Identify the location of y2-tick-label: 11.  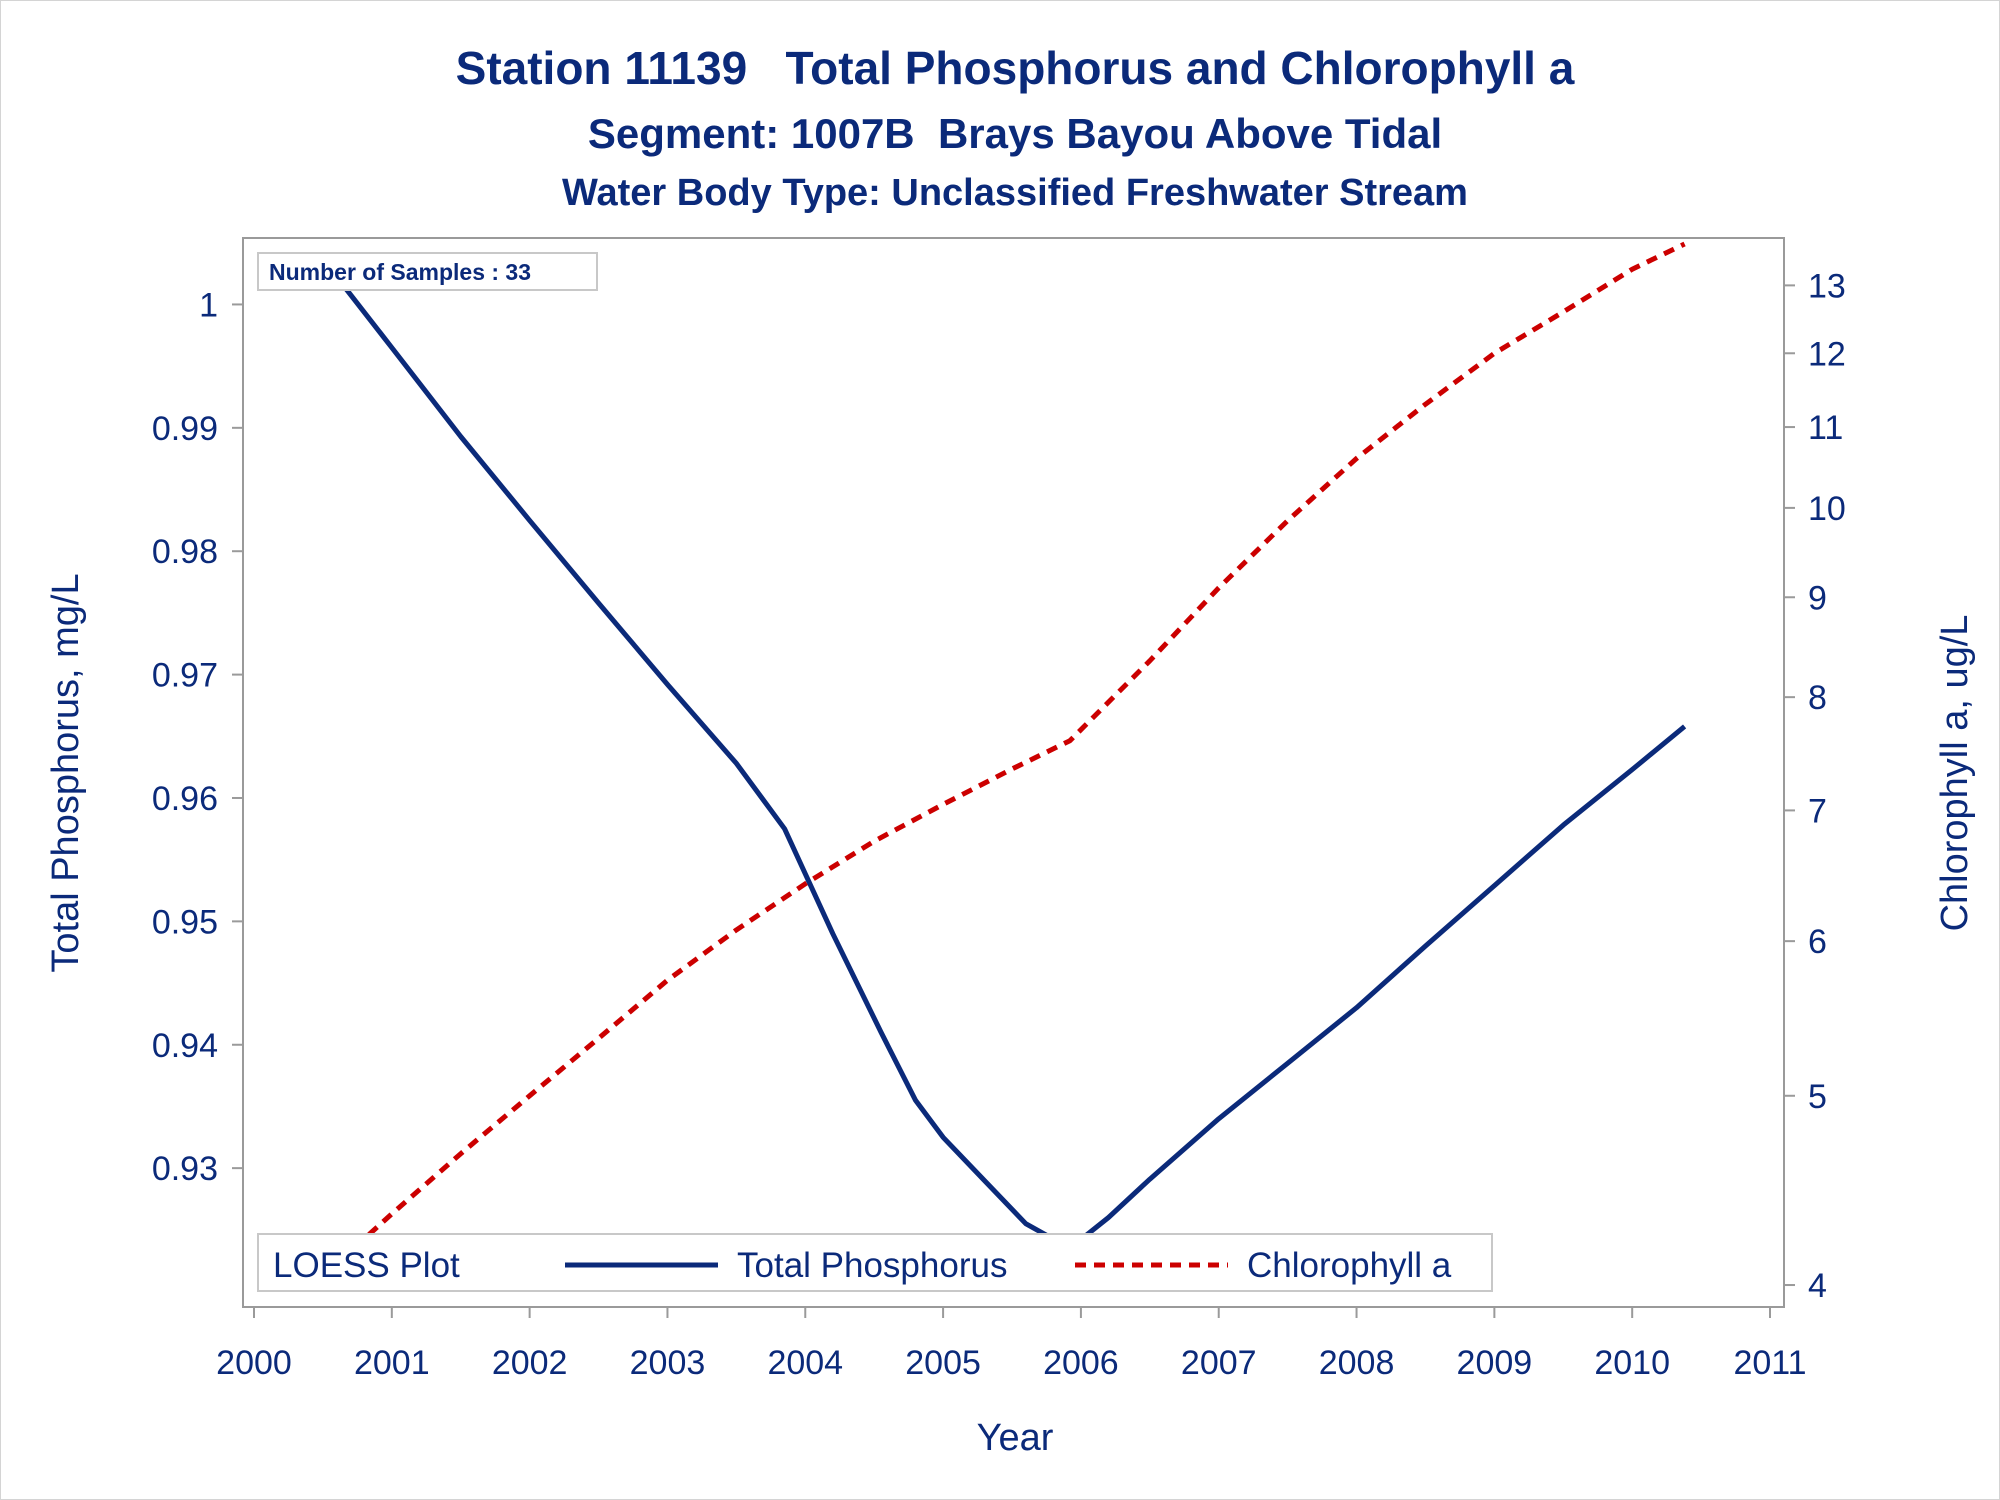
(1825, 428).